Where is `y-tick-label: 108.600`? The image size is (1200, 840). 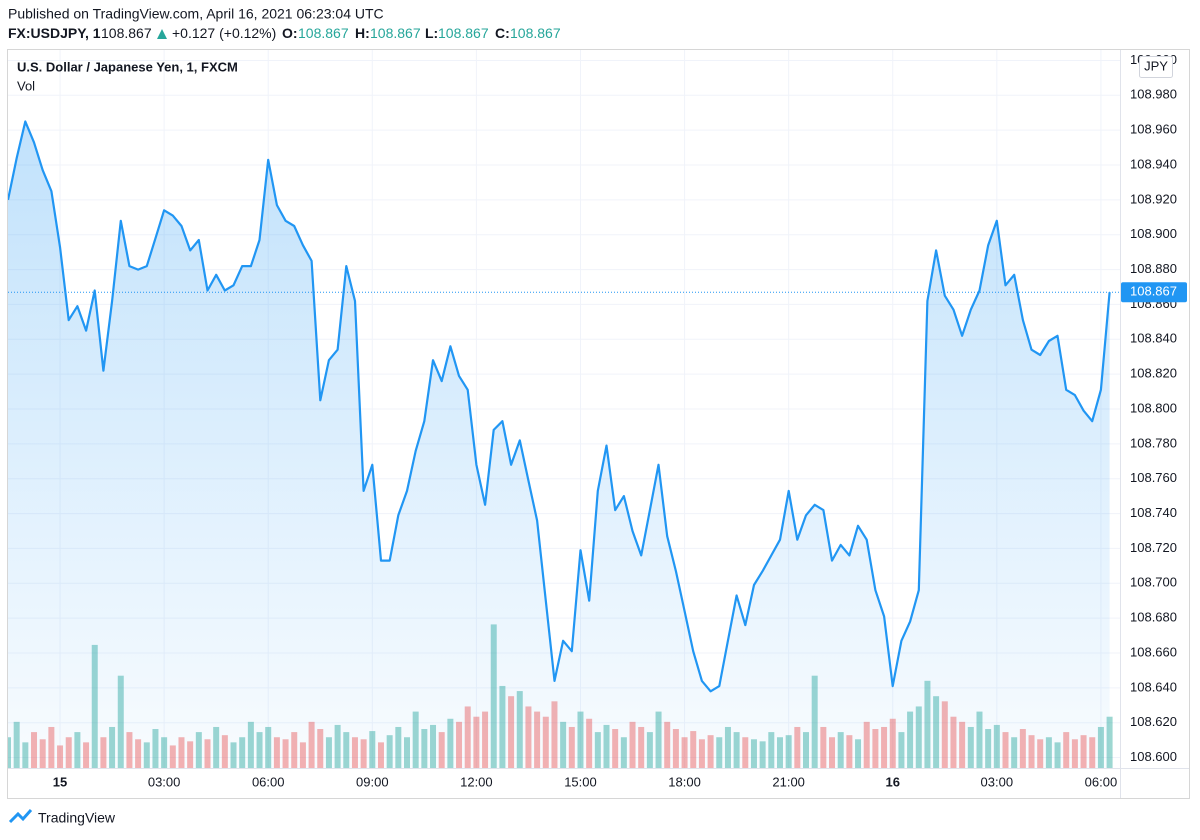
y-tick-label: 108.600 is located at coordinates (1153, 756).